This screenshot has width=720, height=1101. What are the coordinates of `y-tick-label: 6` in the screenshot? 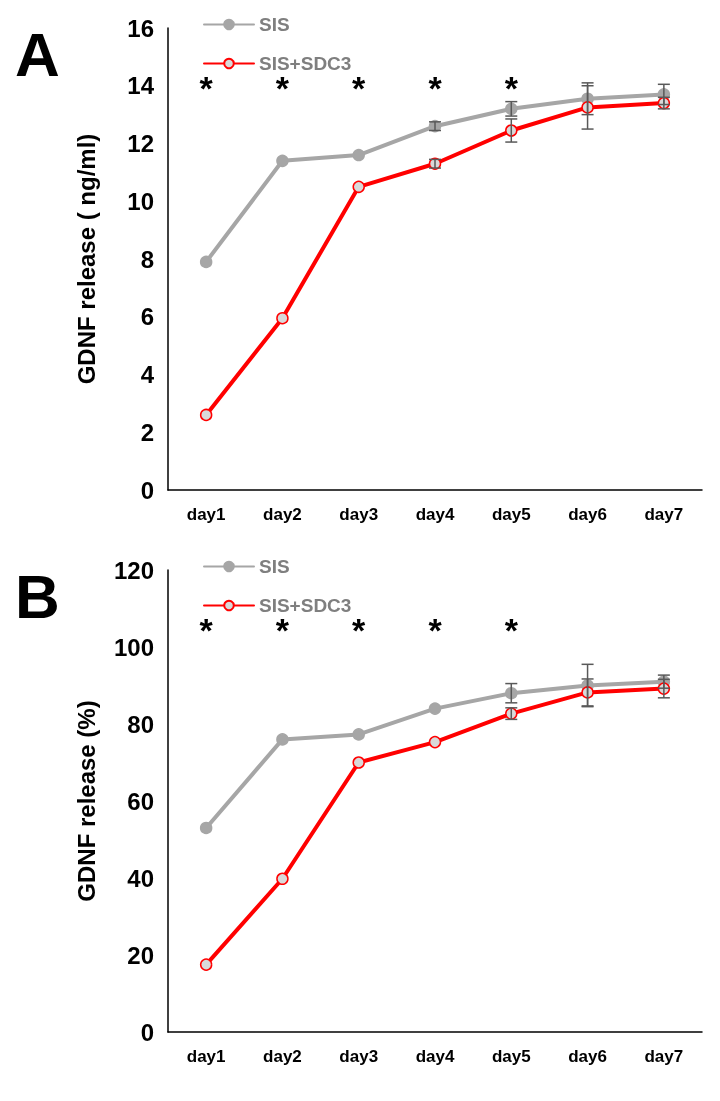 It's located at (147, 317).